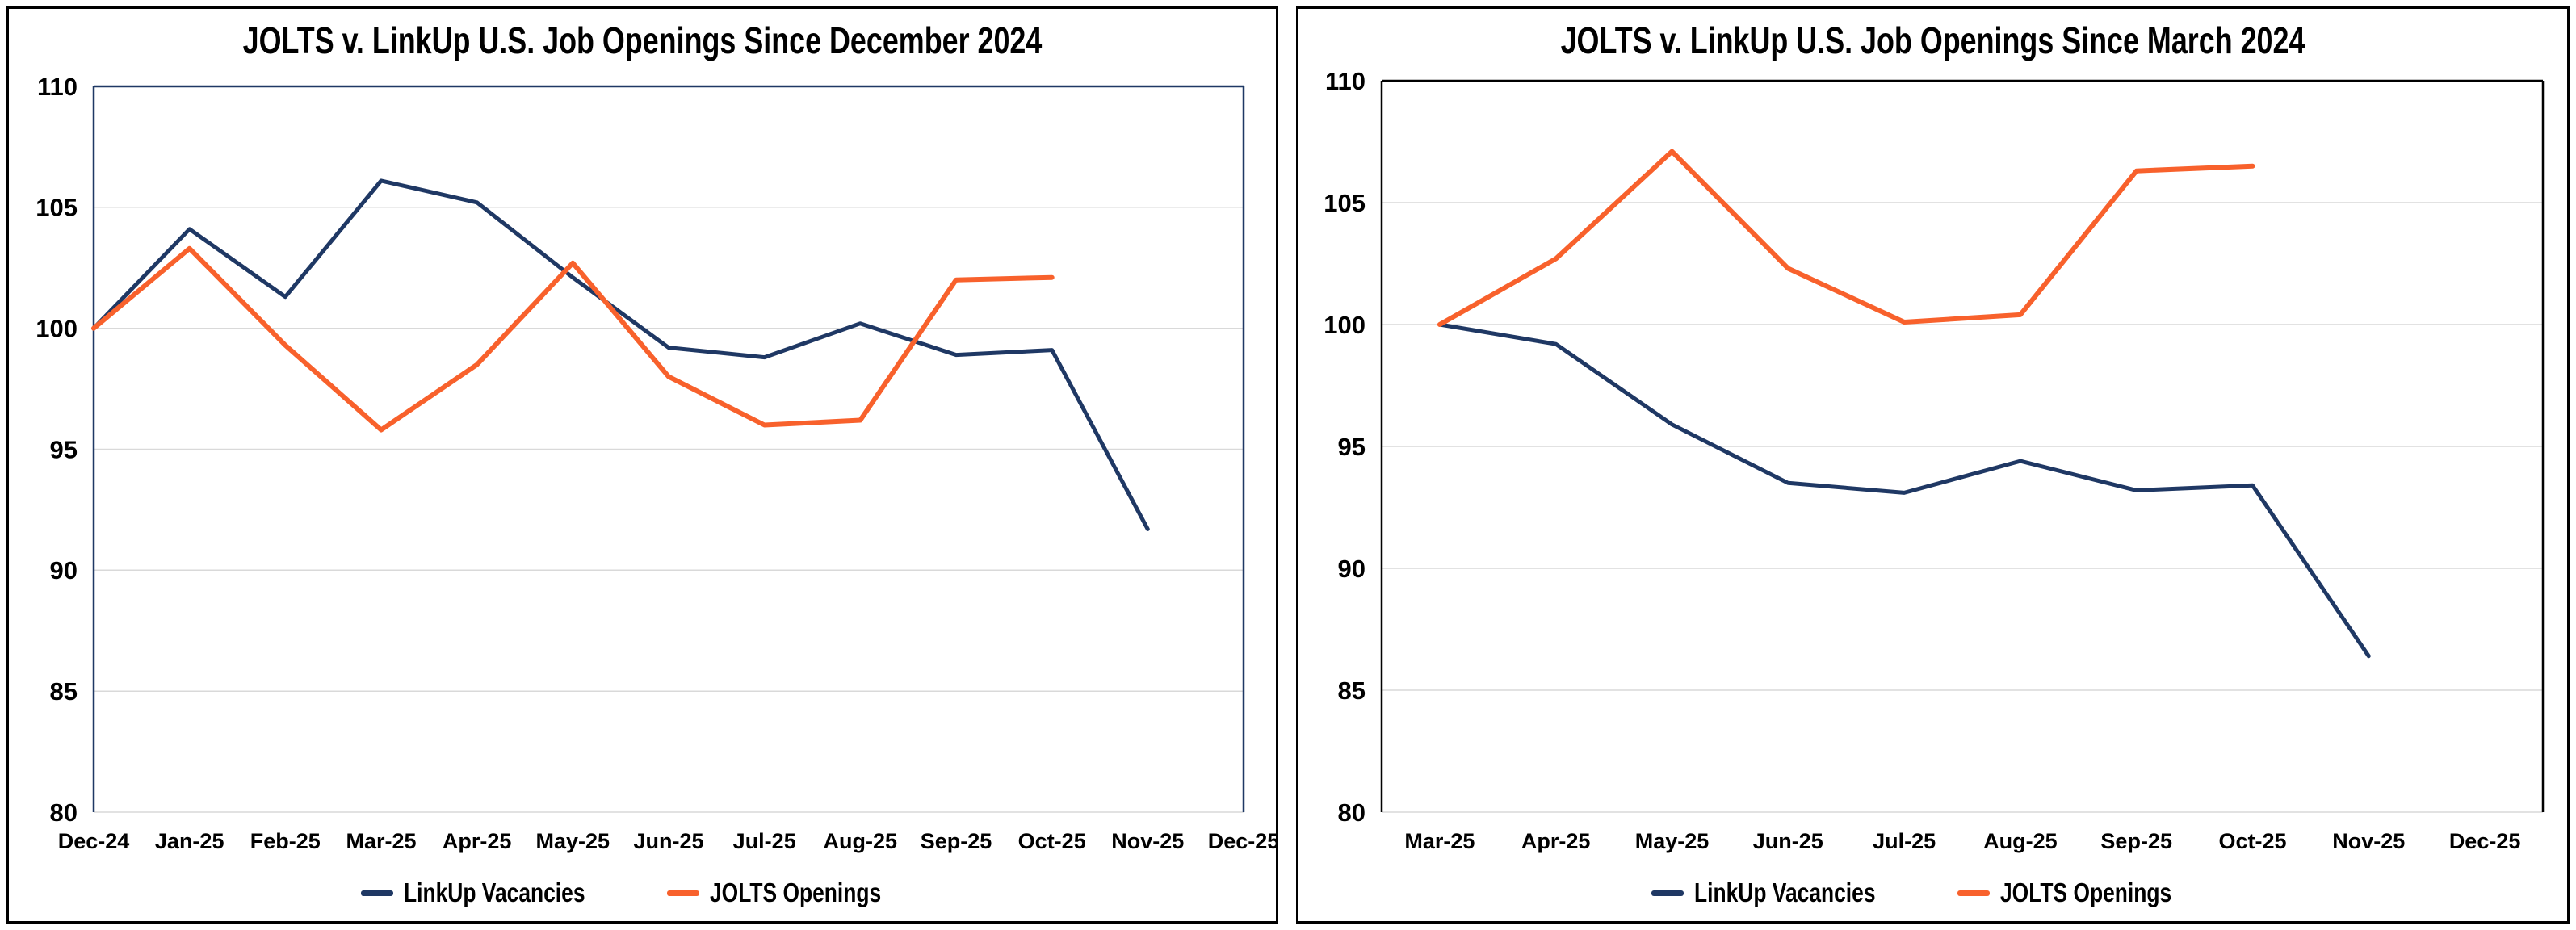 The image size is (2576, 930). I want to click on x-tick-label: Feb-25, so click(285, 841).